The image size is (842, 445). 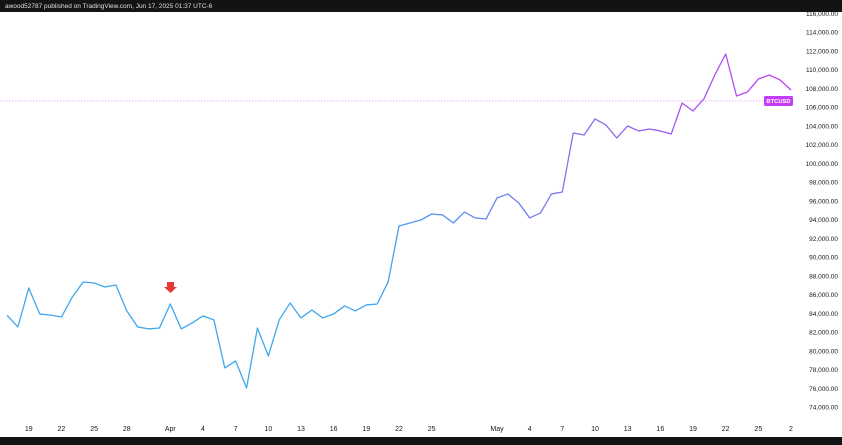 I want to click on y-tick-label: 108,000.00, so click(x=821, y=89).